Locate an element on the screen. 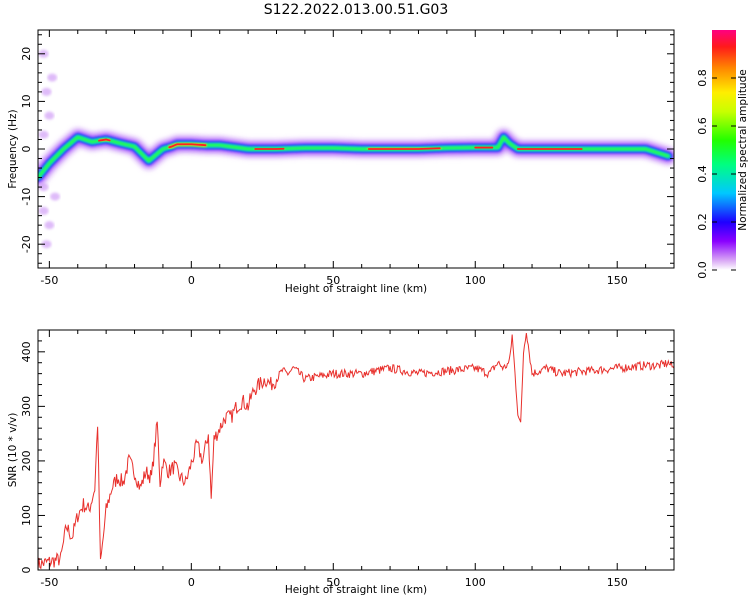 The height and width of the screenshot is (600, 750). colorbar-label: Normalized spectral amplitude is located at coordinates (743, 149).